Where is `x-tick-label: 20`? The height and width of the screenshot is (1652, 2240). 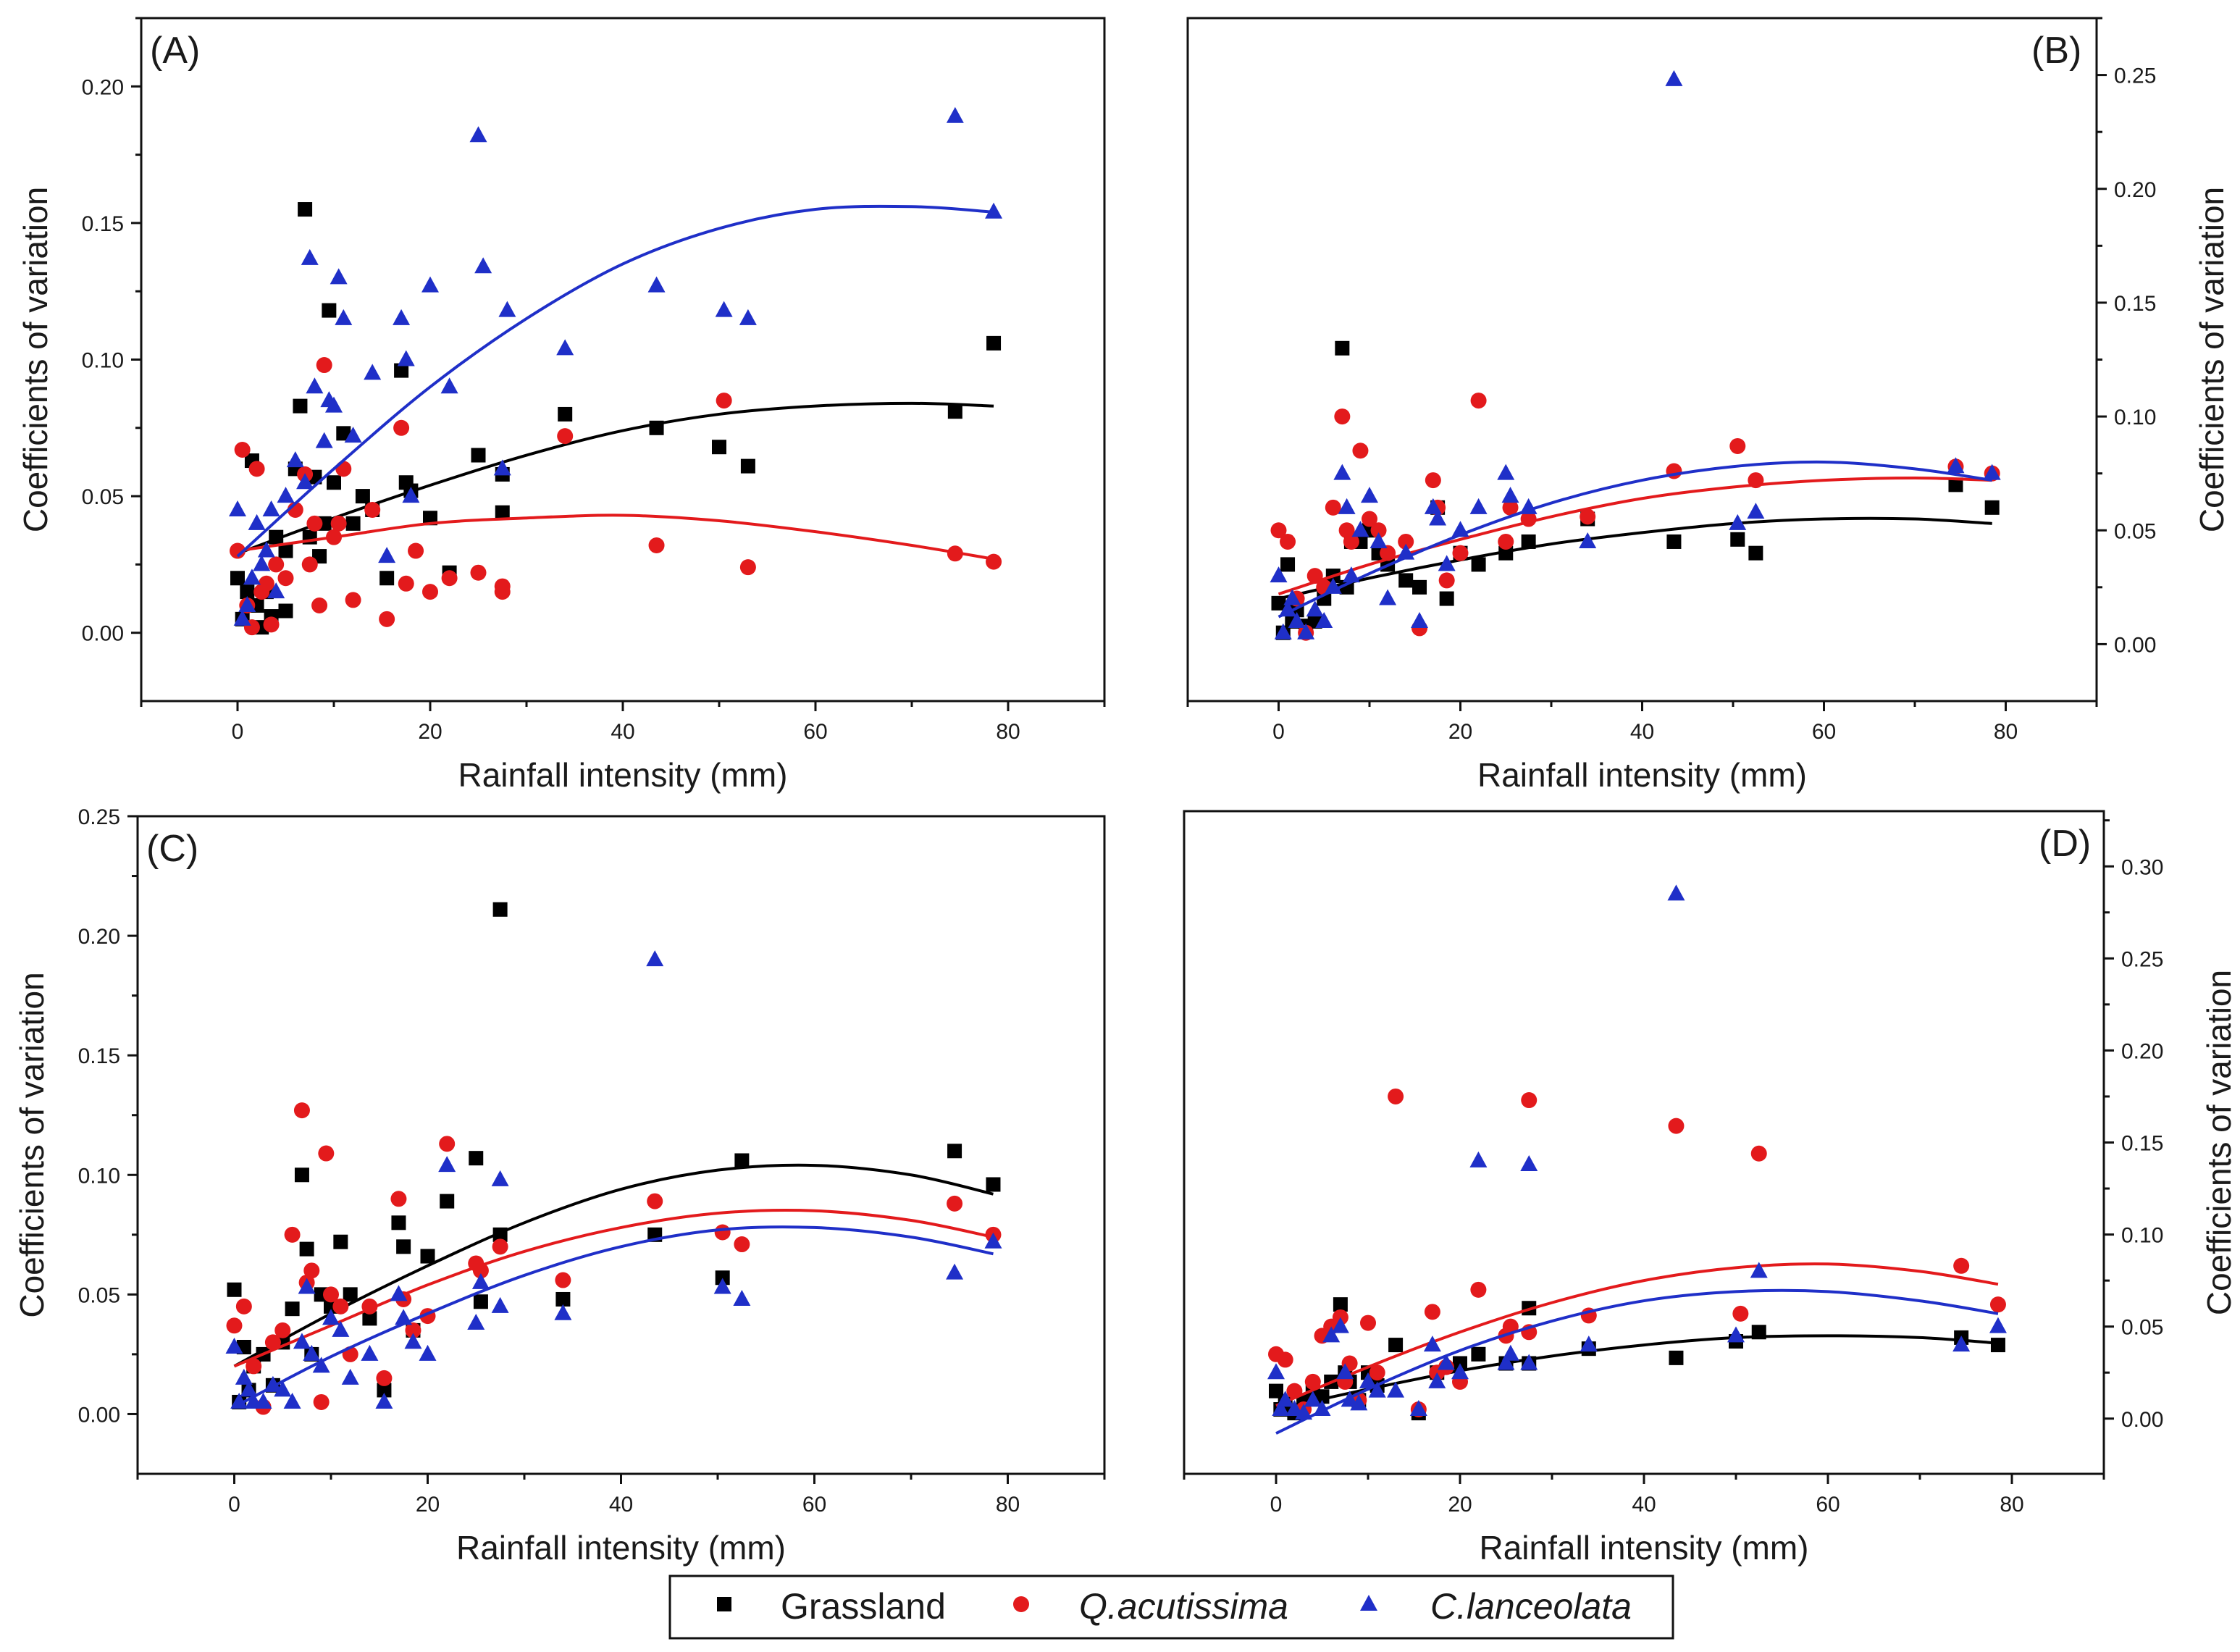 x-tick-label: 20 is located at coordinates (1460, 732).